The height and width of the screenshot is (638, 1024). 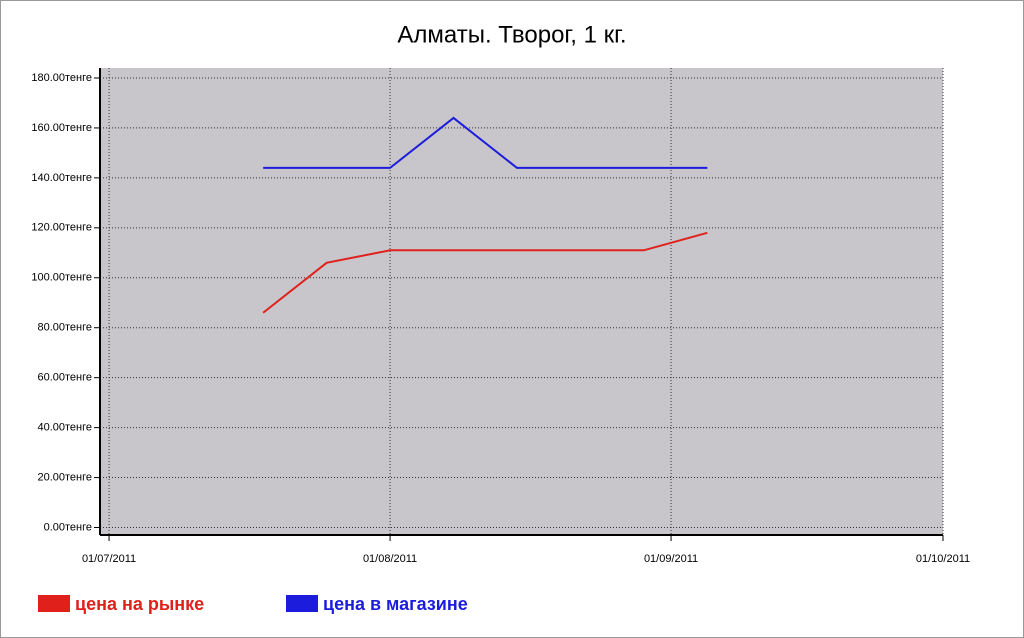 I want to click on x-tick-label: 01/08/2011, so click(x=390, y=559).